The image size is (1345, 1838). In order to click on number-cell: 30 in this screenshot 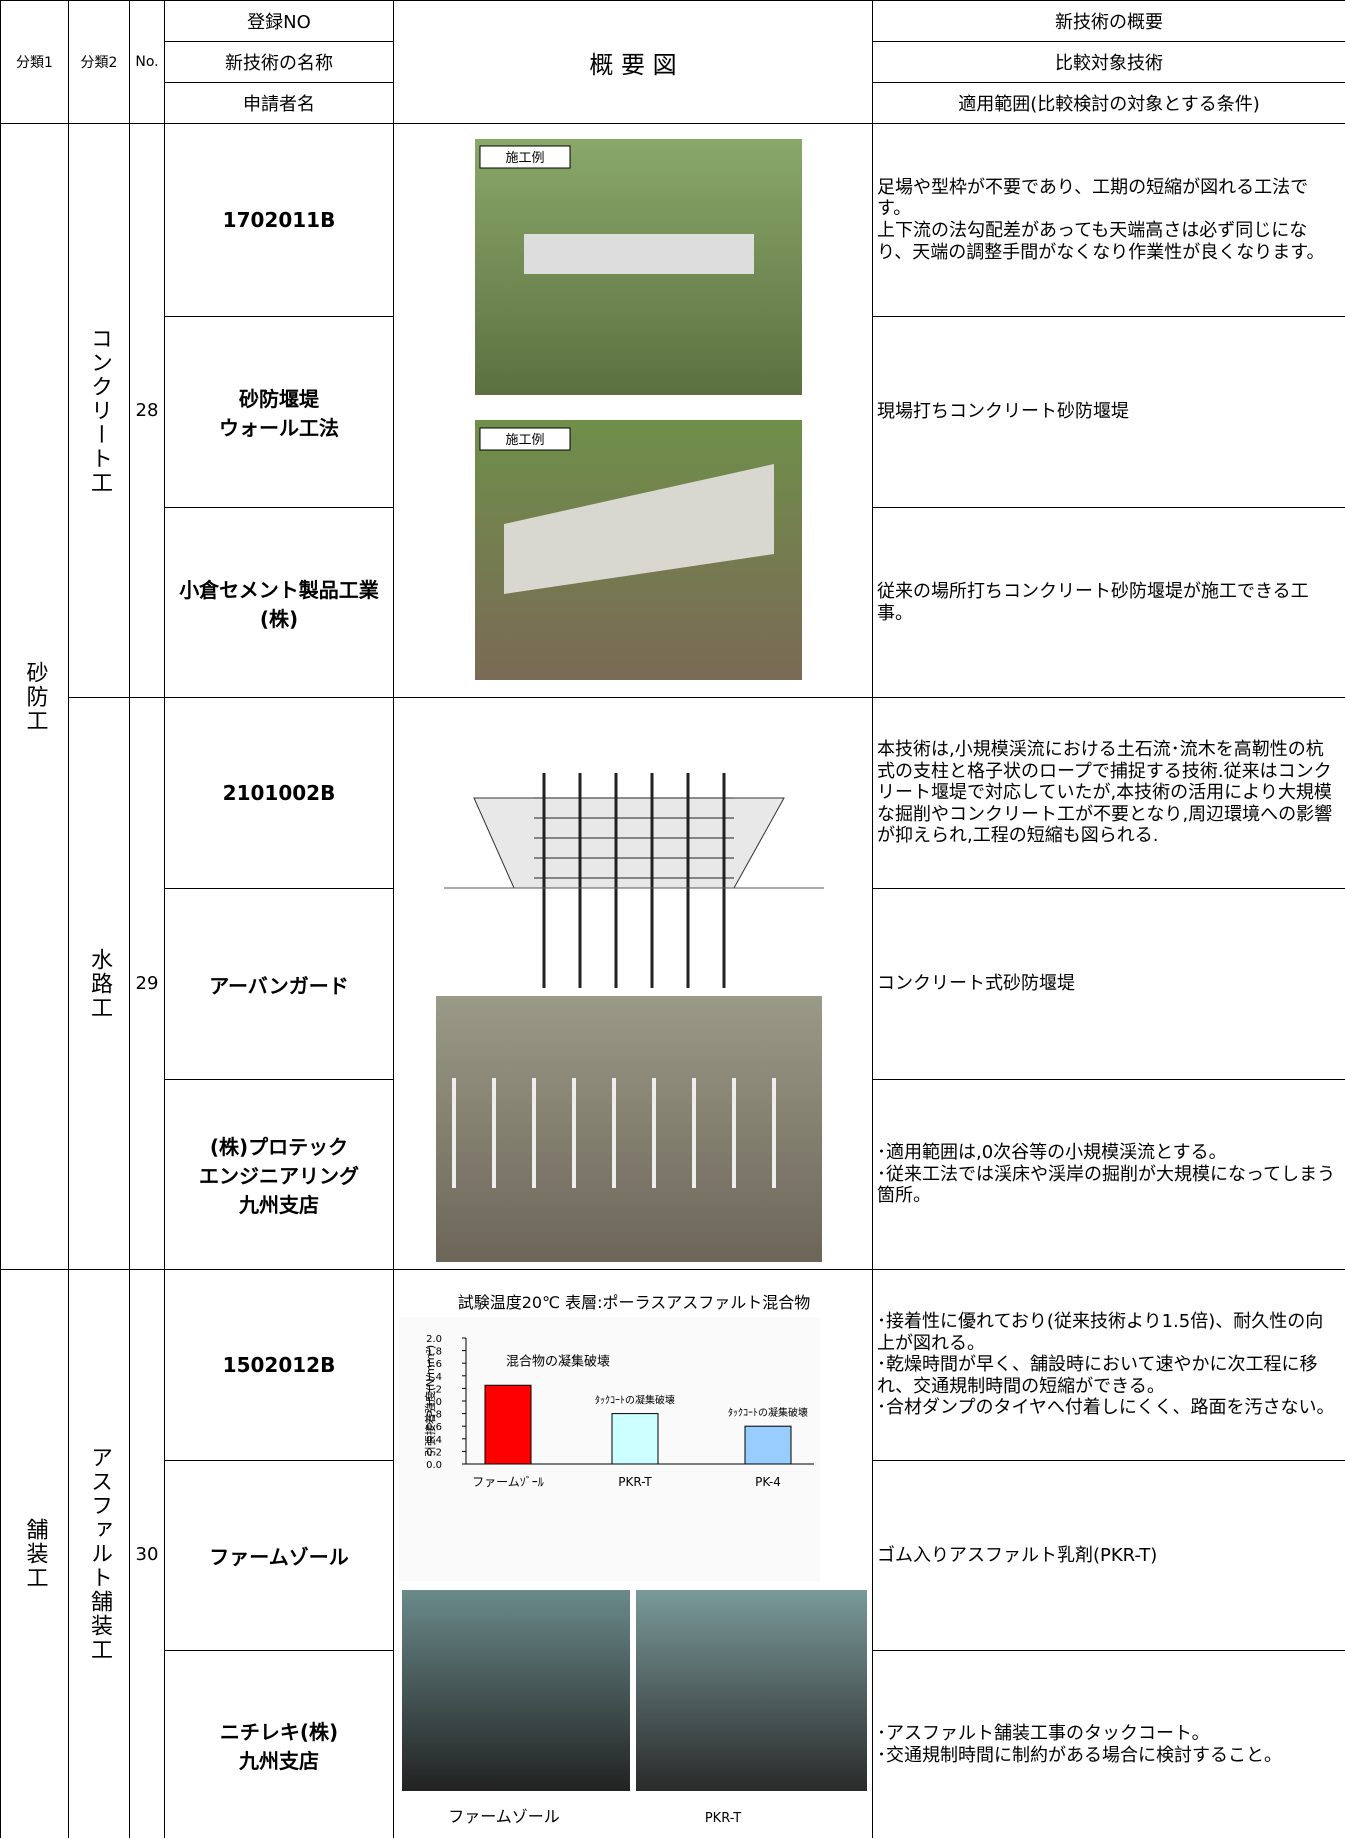, I will do `click(147, 1554)`.